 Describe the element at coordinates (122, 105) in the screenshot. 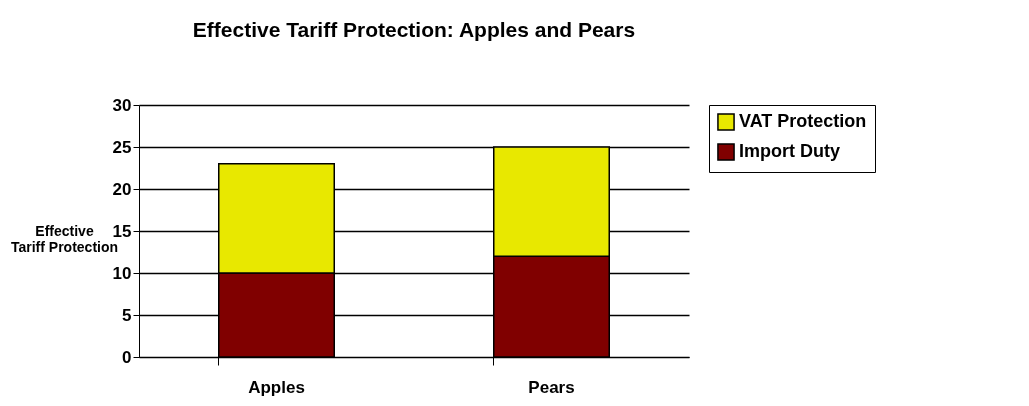

I see `y-tick-label: 30` at that location.